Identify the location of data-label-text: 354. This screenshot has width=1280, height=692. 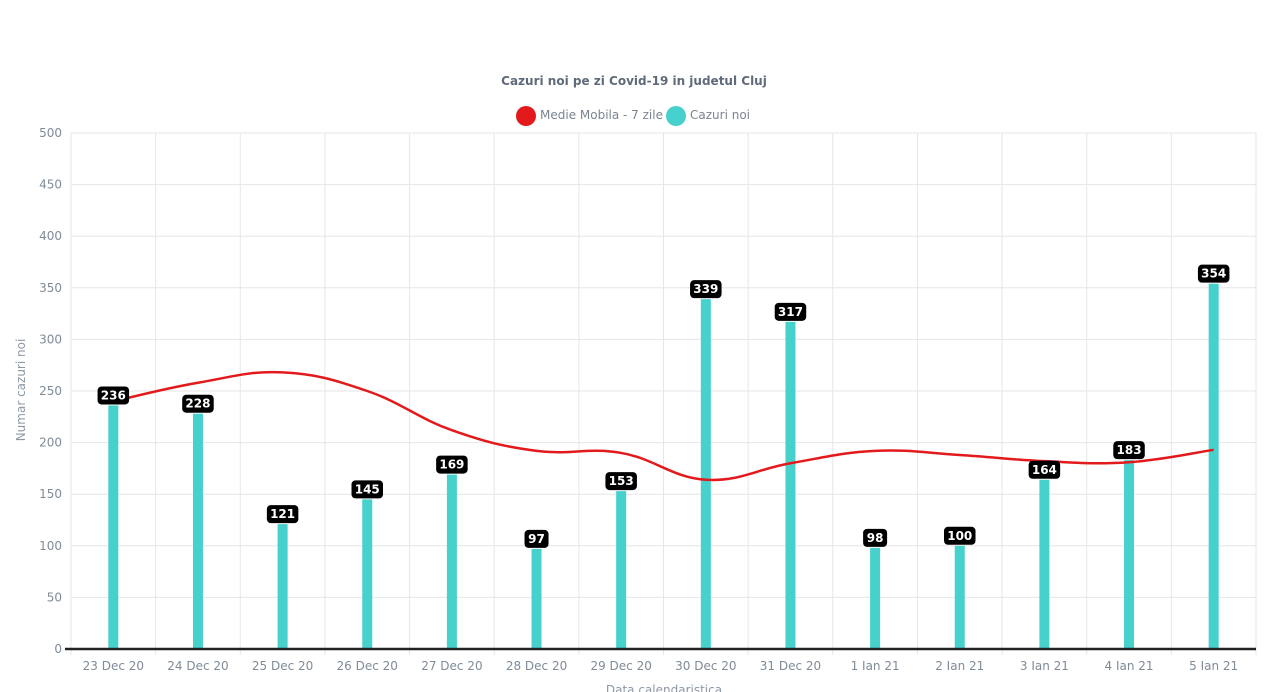
(1213, 274).